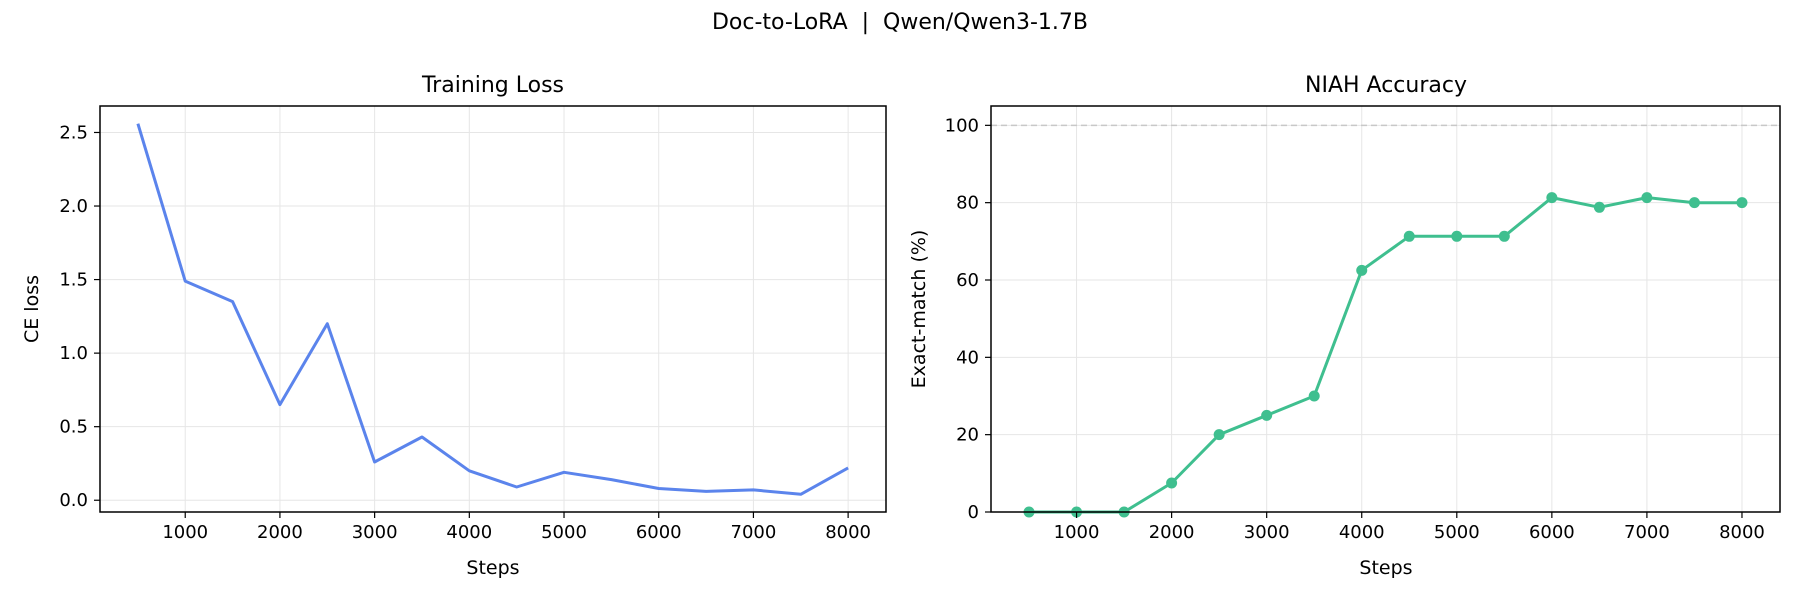  Describe the element at coordinates (967, 357) in the screenshot. I see `acc-ytick-label: 40` at that location.